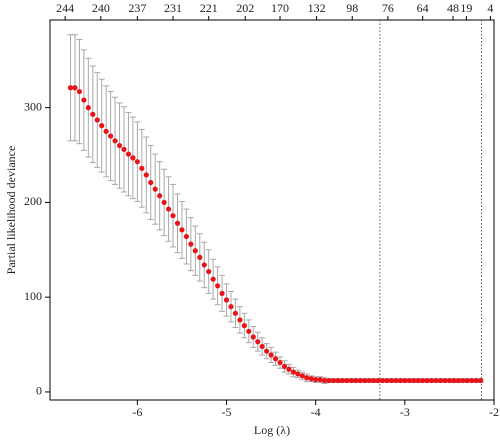 The height and width of the screenshot is (440, 500). I want to click on y-tick-label: 0, so click(39, 391).